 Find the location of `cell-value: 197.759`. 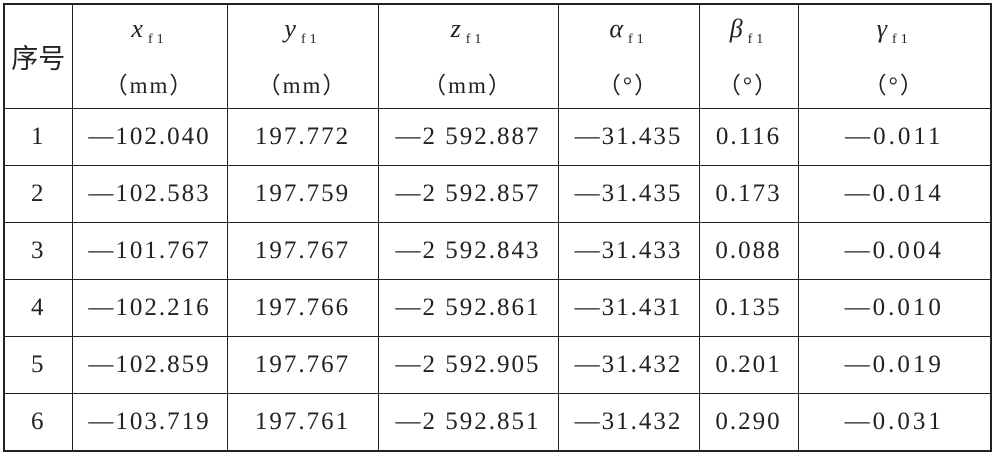

cell-value: 197.759 is located at coordinates (302, 194).